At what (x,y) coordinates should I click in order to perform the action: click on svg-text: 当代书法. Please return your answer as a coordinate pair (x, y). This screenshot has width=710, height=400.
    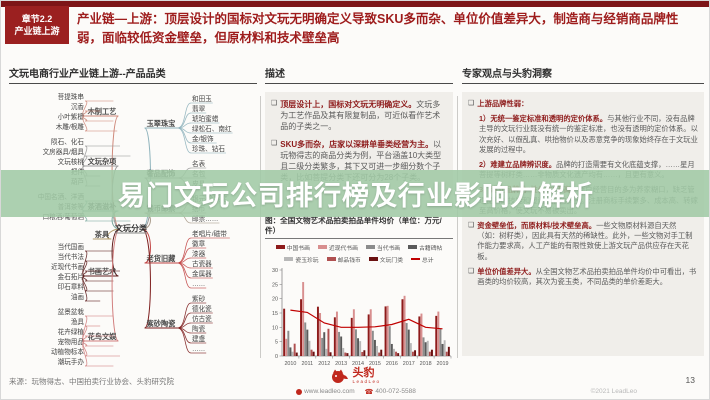
    Looking at the image, I should click on (71, 256).